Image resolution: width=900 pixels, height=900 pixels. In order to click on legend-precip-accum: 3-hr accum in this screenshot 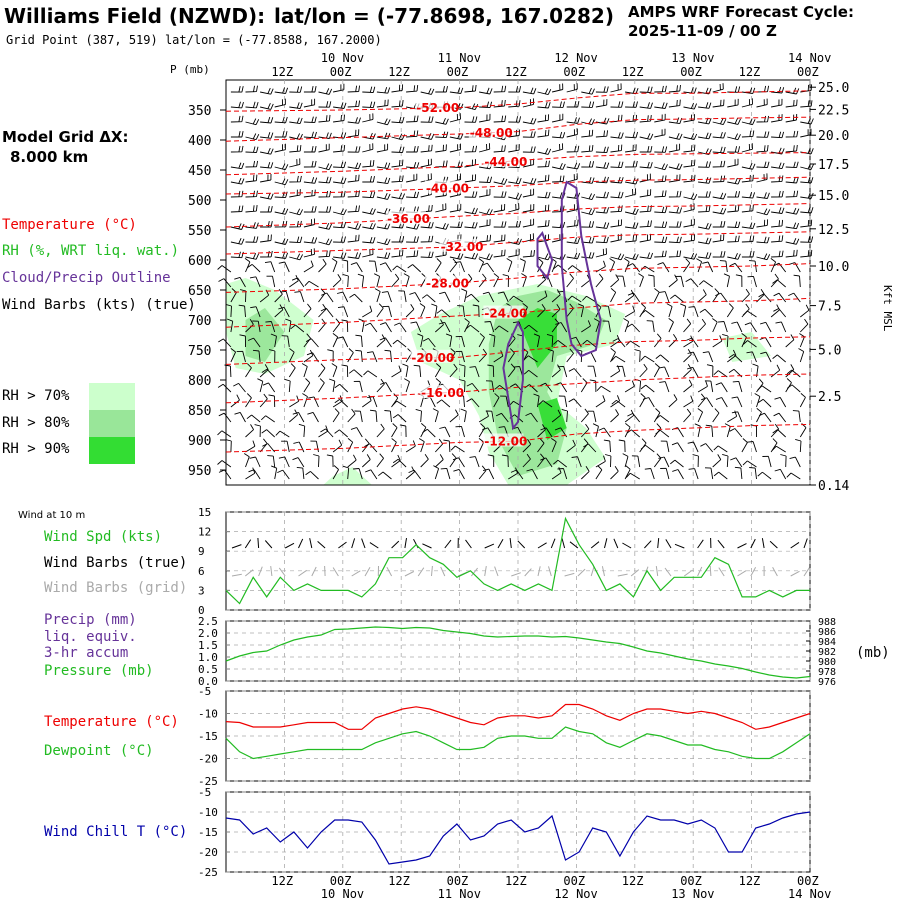, I will do `click(86, 653)`.